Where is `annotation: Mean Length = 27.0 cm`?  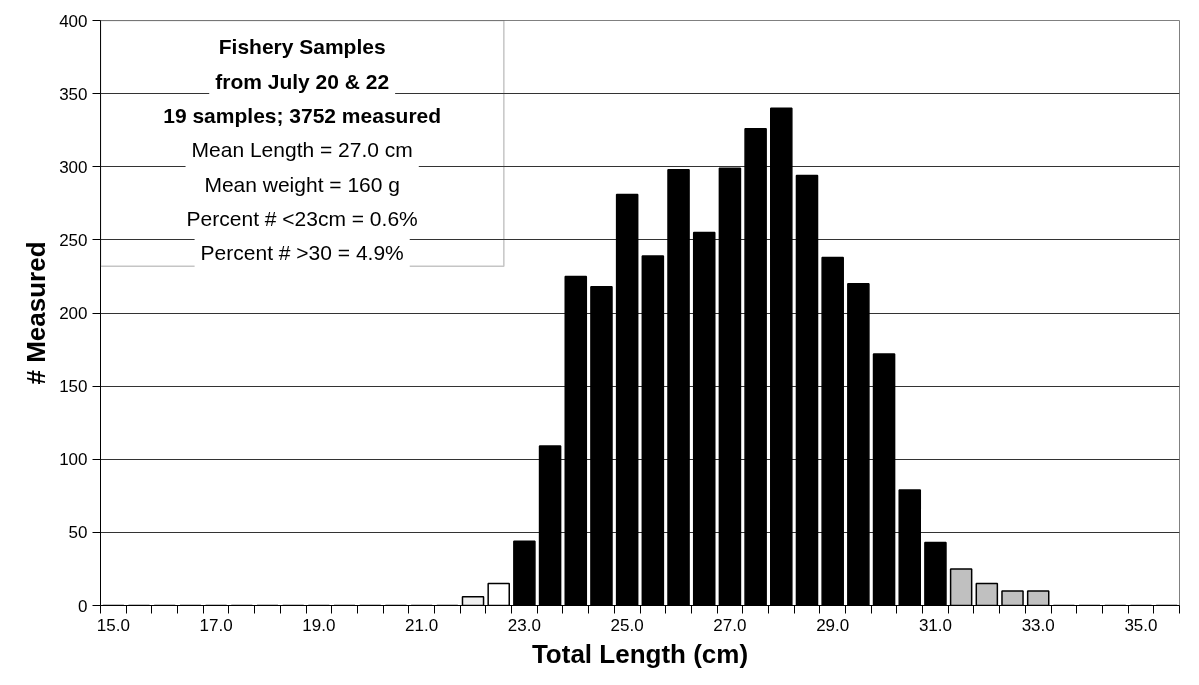
annotation: Mean Length = 27.0 cm is located at coordinates (302, 150).